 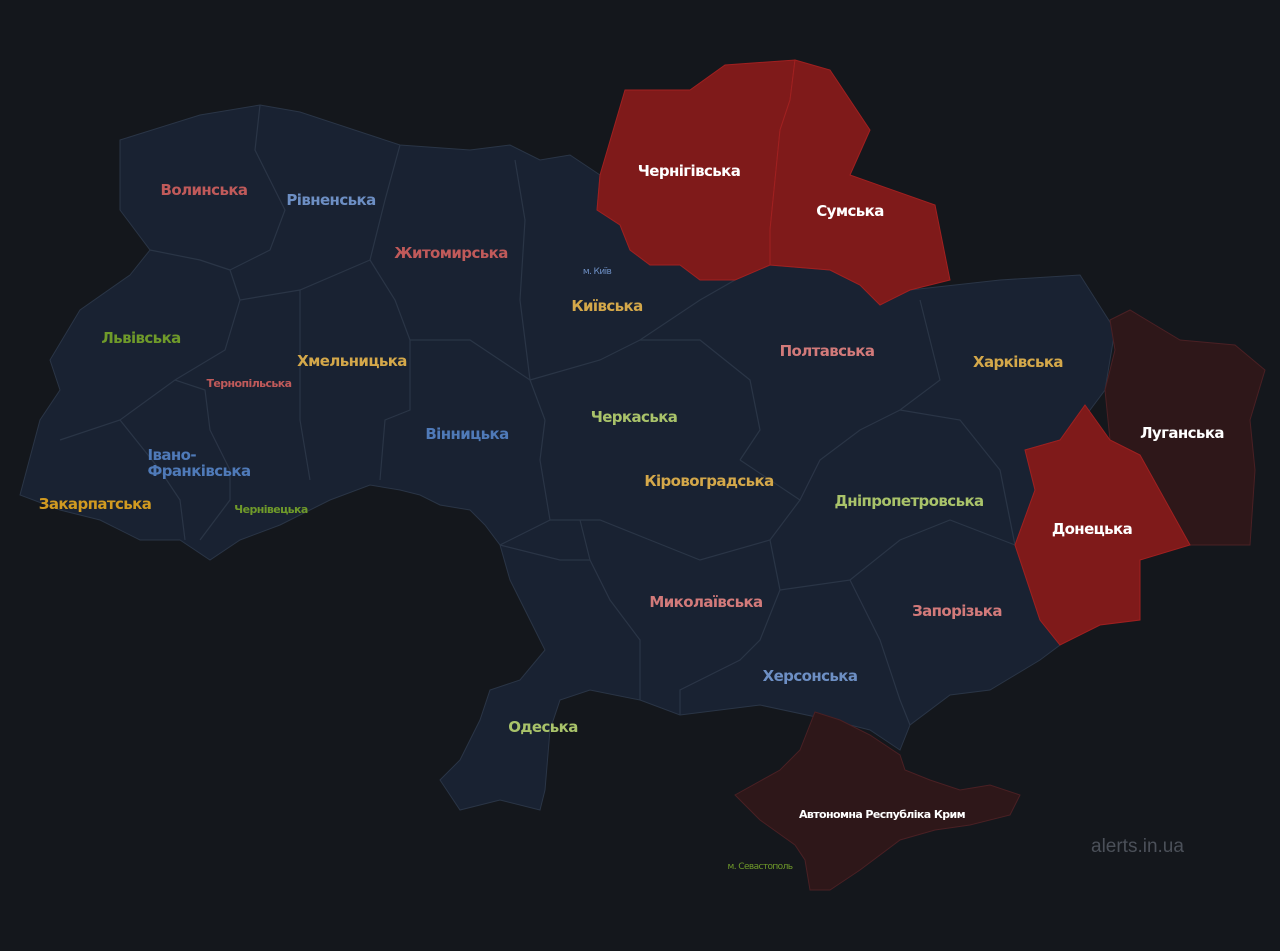 I want to click on label-chernivtsi: Чернівецька, so click(x=271, y=509).